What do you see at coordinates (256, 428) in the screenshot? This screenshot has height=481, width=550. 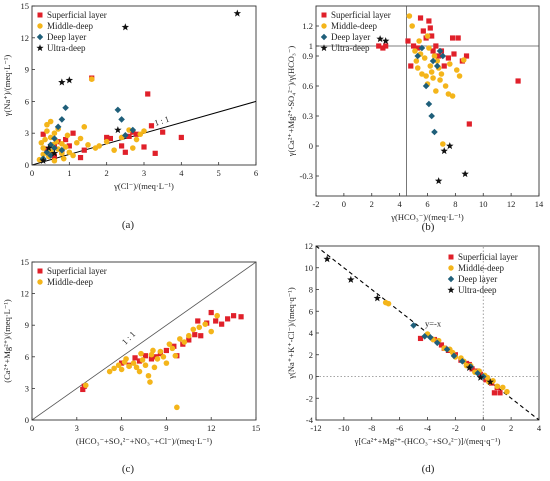 I see `x-tick-label: 15` at bounding box center [256, 428].